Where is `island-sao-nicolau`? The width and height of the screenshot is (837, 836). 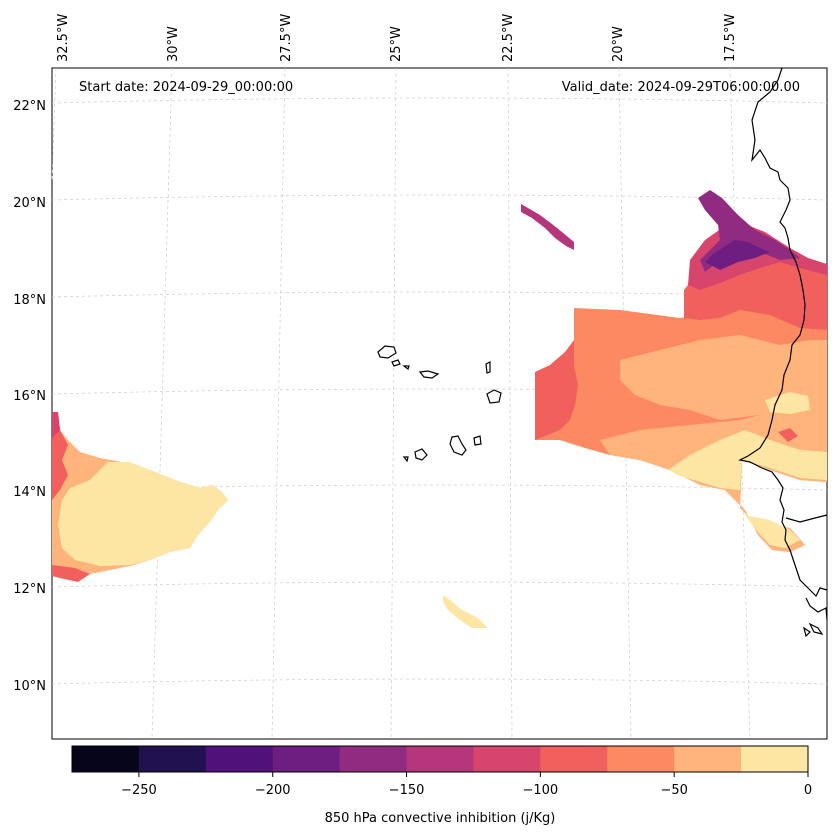
island-sao-nicolau is located at coordinates (429, 374).